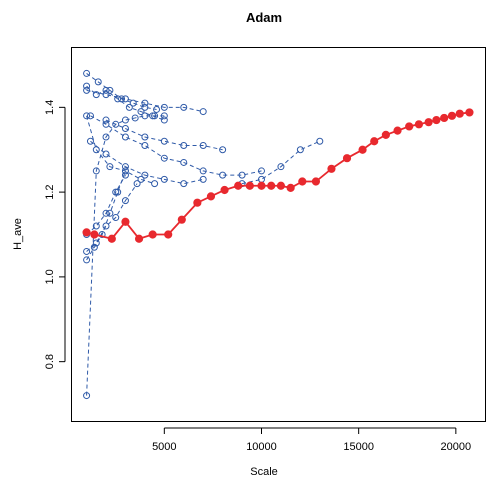 This screenshot has height=483, width=489. What do you see at coordinates (358, 447) in the screenshot?
I see `x-tick-label: 15000` at bounding box center [358, 447].